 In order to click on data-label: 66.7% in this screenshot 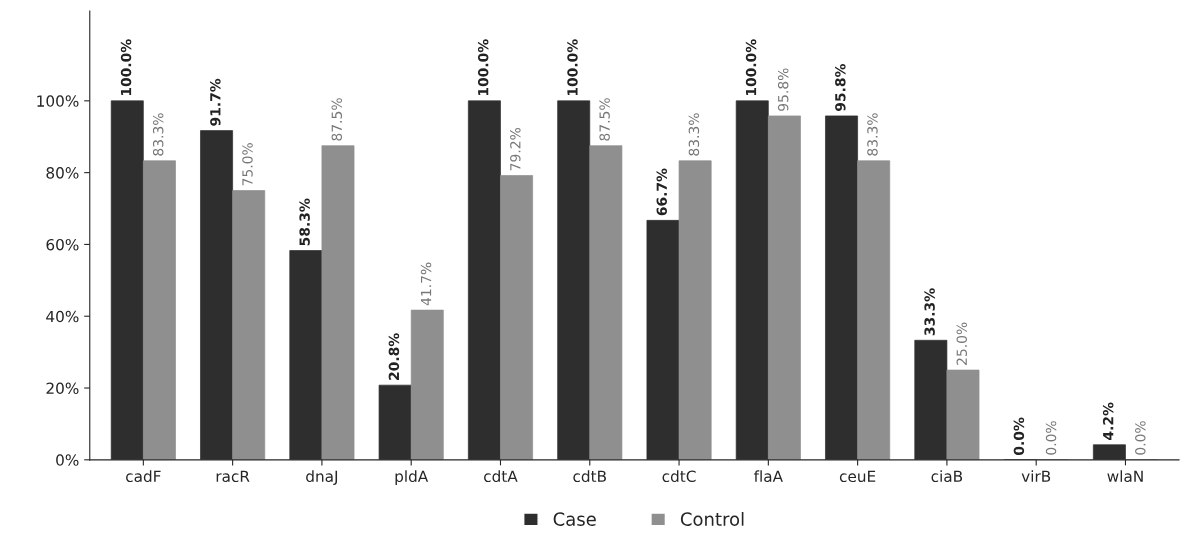, I will do `click(662, 192)`.